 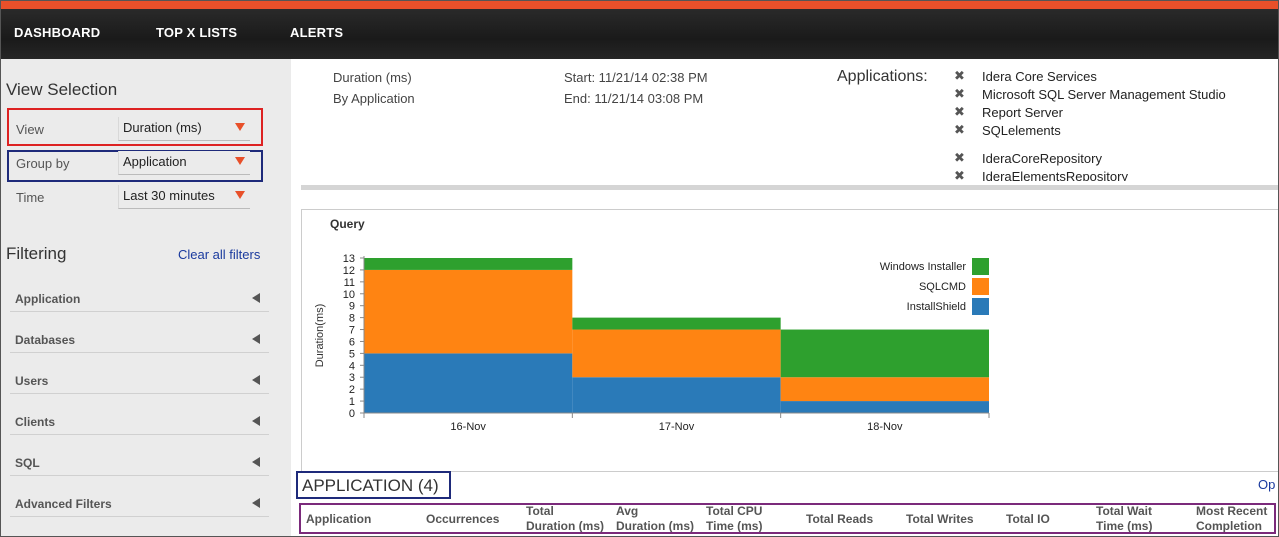 I want to click on group-by-dropdown: Application, so click(x=184, y=163).